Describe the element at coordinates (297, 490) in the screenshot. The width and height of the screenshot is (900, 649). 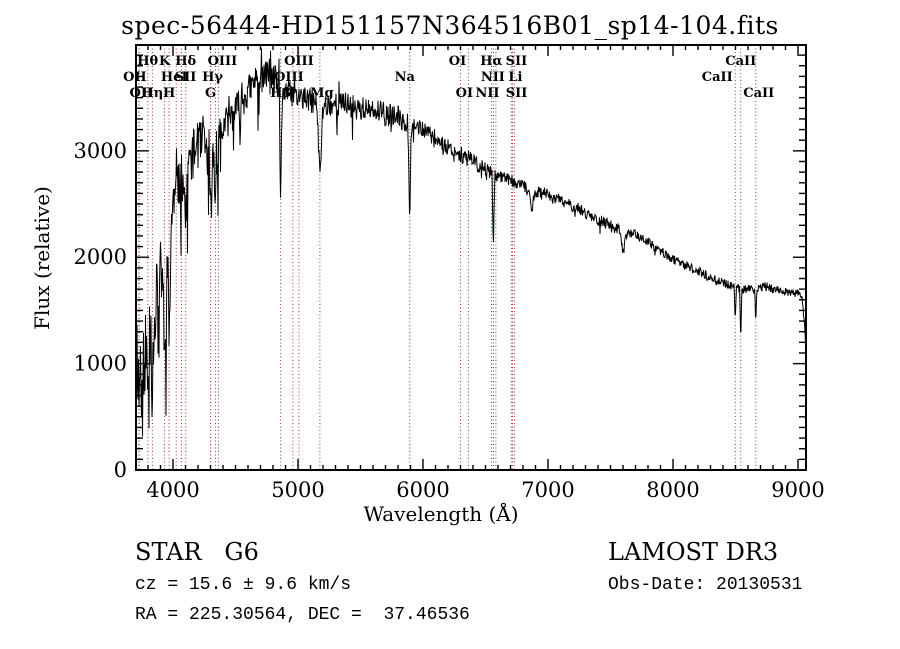
I see `x-tick-label: 5000` at that location.